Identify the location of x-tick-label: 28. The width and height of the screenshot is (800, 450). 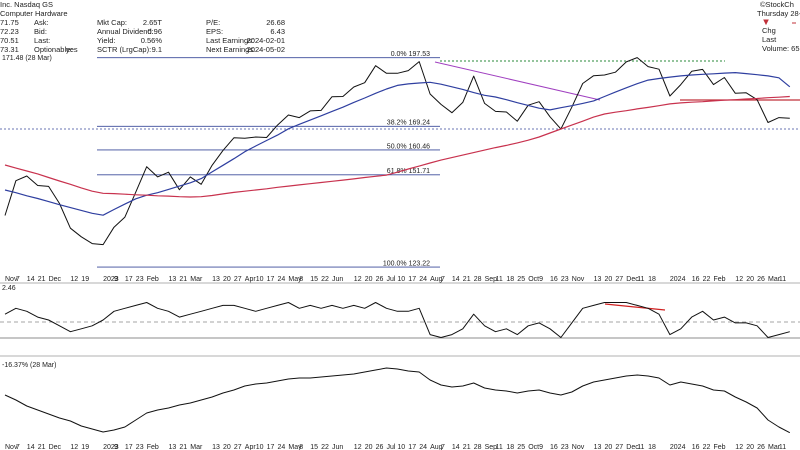
(478, 447).